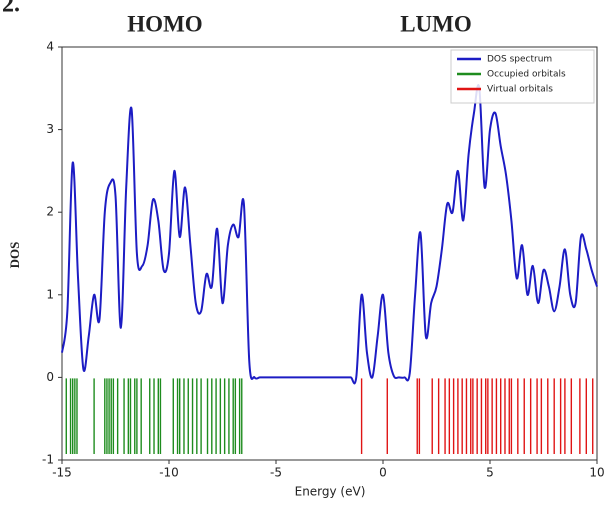 This screenshot has height=506, width=605. What do you see at coordinates (436, 23) in the screenshot?
I see `annotation: LUMO` at bounding box center [436, 23].